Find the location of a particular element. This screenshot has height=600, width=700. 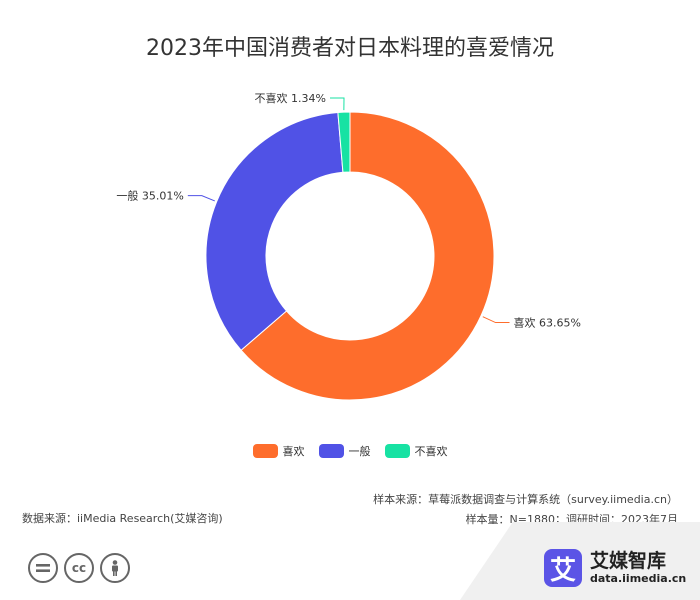

chart-title: 2023年中国消费者对日本料理的喜爱情况 is located at coordinates (350, 48).